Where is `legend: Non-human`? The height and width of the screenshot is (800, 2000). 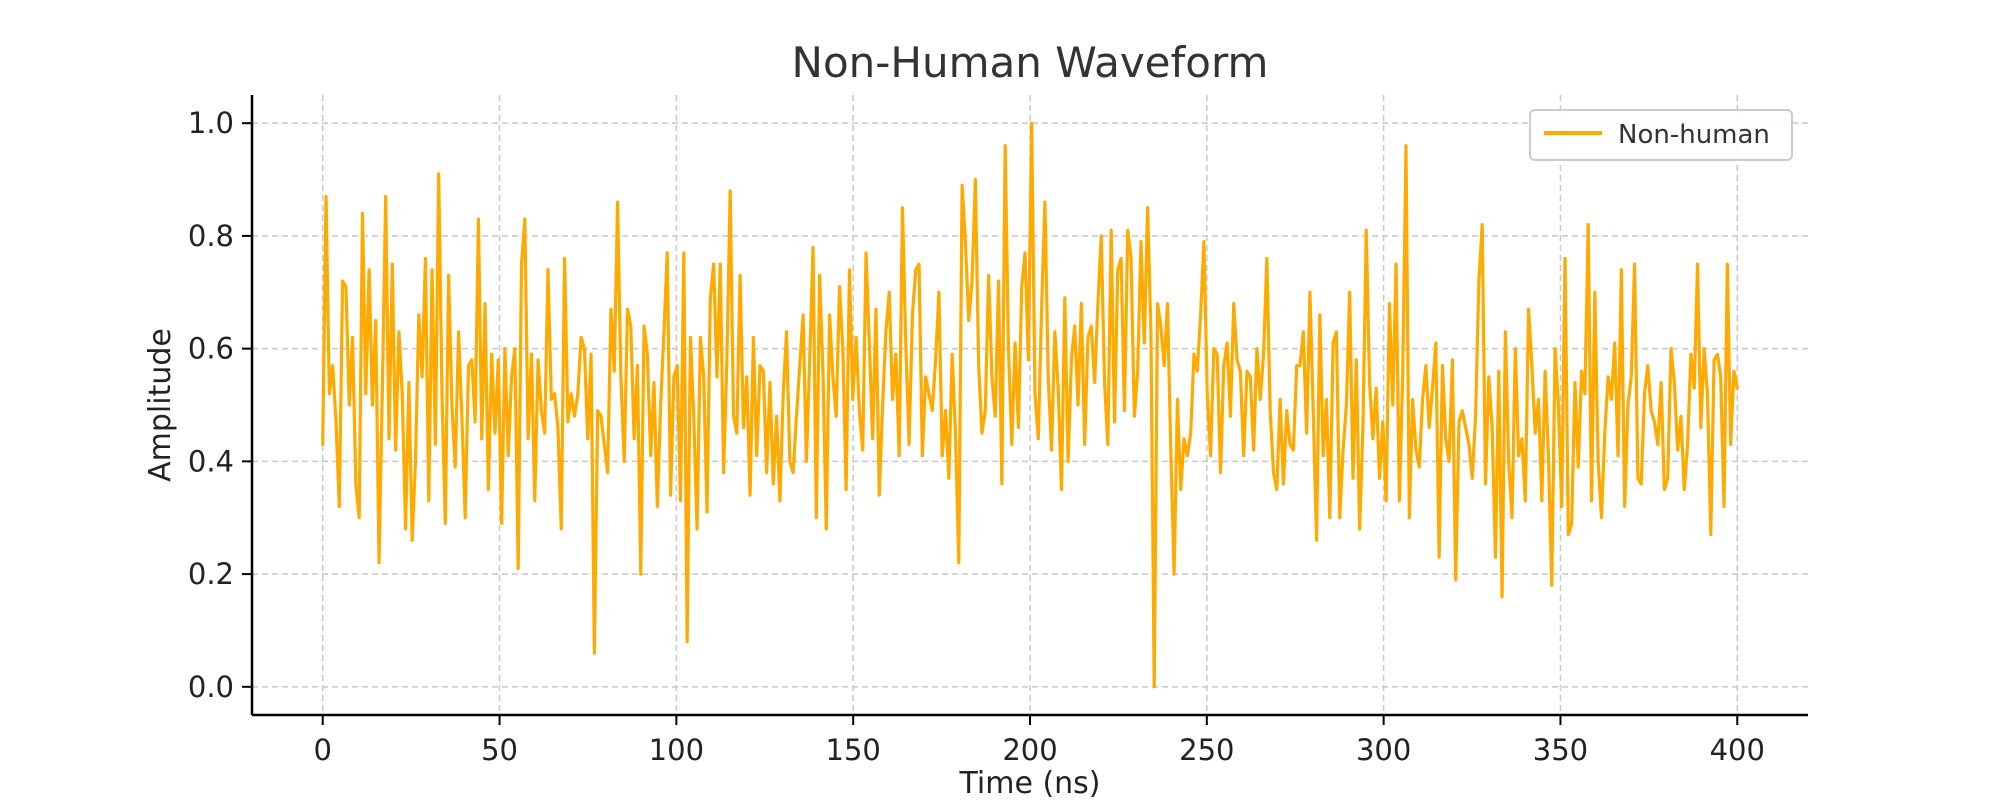
legend: Non-human is located at coordinates (1661, 135).